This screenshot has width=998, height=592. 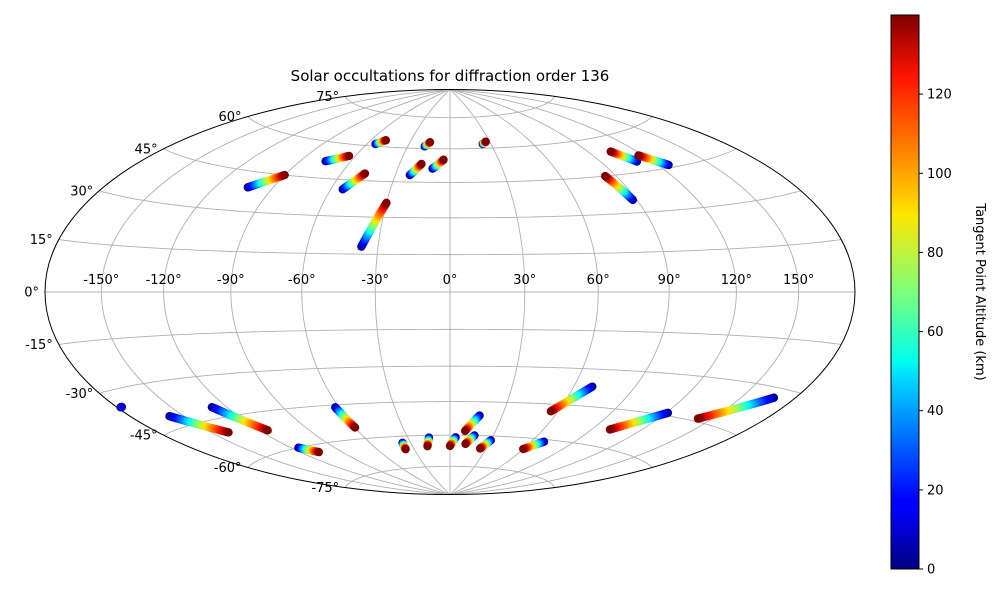 I want to click on colorbar-tick-label: 60, so click(x=935, y=332).